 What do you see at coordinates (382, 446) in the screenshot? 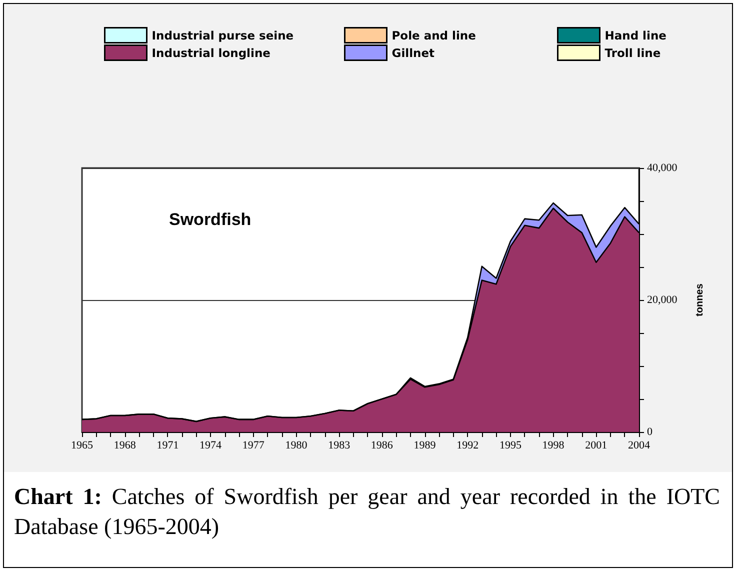
I see `x-tick-label: 1986` at bounding box center [382, 446].